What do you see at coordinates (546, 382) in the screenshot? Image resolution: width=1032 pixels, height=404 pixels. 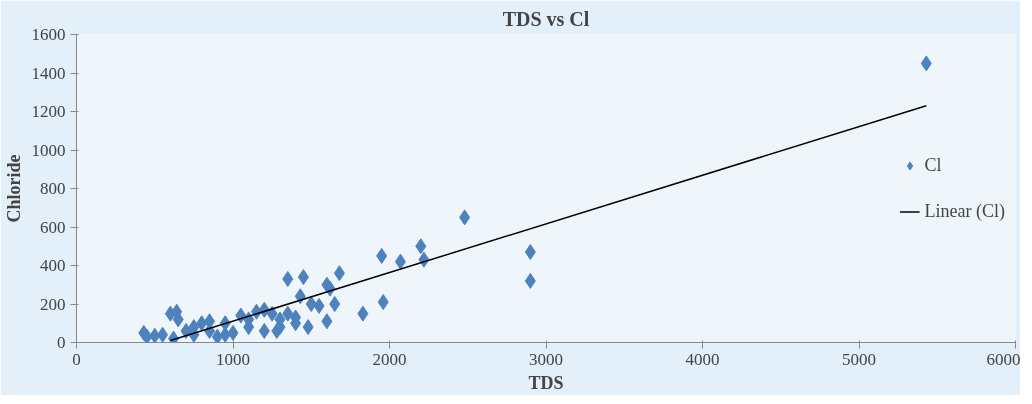 I see `x-axis-title: TDS` at bounding box center [546, 382].